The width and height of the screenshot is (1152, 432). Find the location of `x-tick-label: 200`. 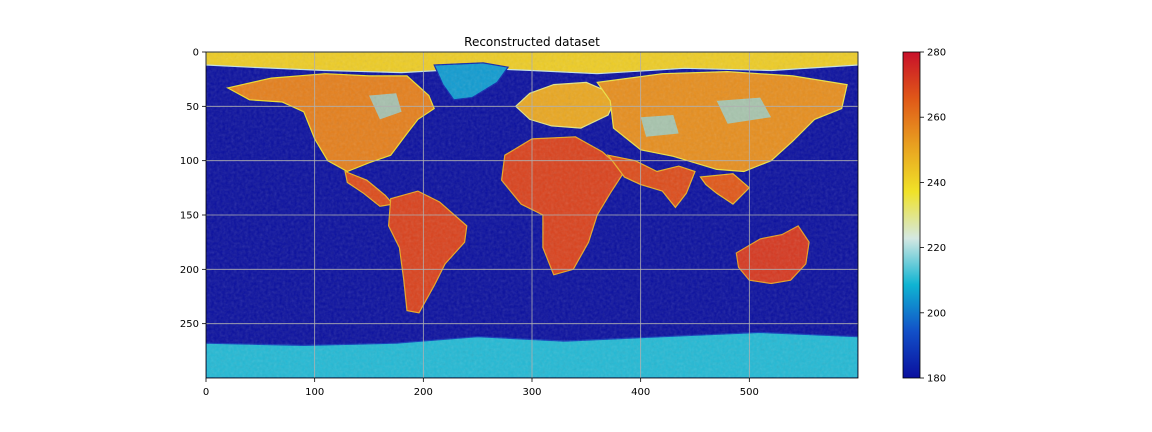

x-tick-label: 200 is located at coordinates (423, 392).